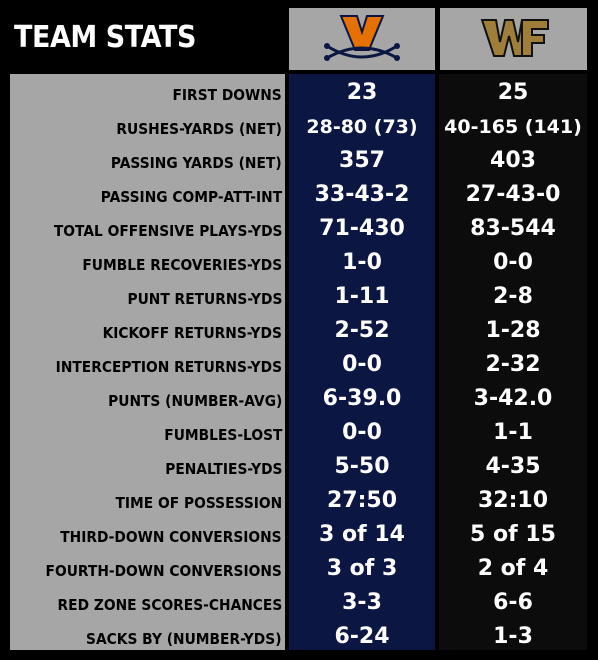 Image resolution: width=598 pixels, height=660 pixels. What do you see at coordinates (299, 129) in the screenshot?
I see `stat-row: RUSHES-YARDS (NET) 28-80 (73) 40-165 (141)` at bounding box center [299, 129].